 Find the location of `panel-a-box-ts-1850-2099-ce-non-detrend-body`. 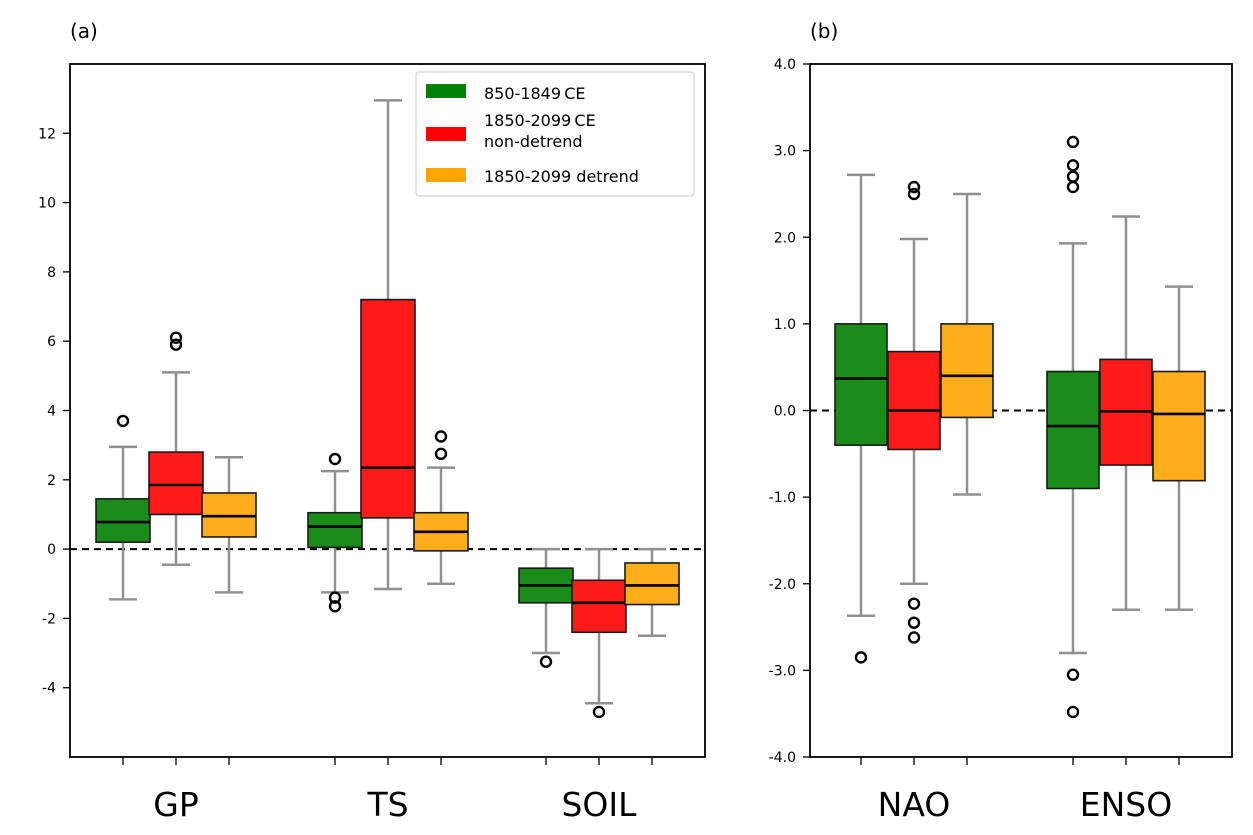

panel-a-box-ts-1850-2099-ce-non-detrend-body is located at coordinates (388, 408).